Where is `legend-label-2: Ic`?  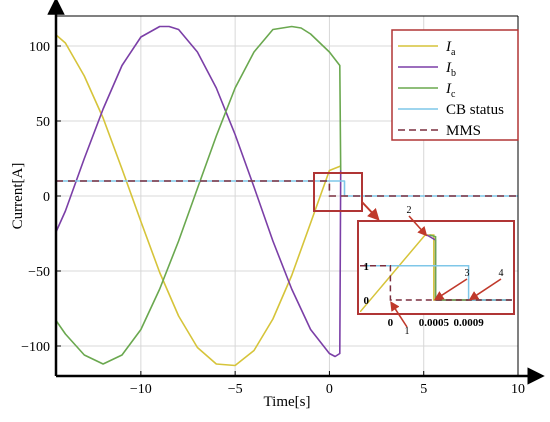 legend-label-2: Ic is located at coordinates (450, 90).